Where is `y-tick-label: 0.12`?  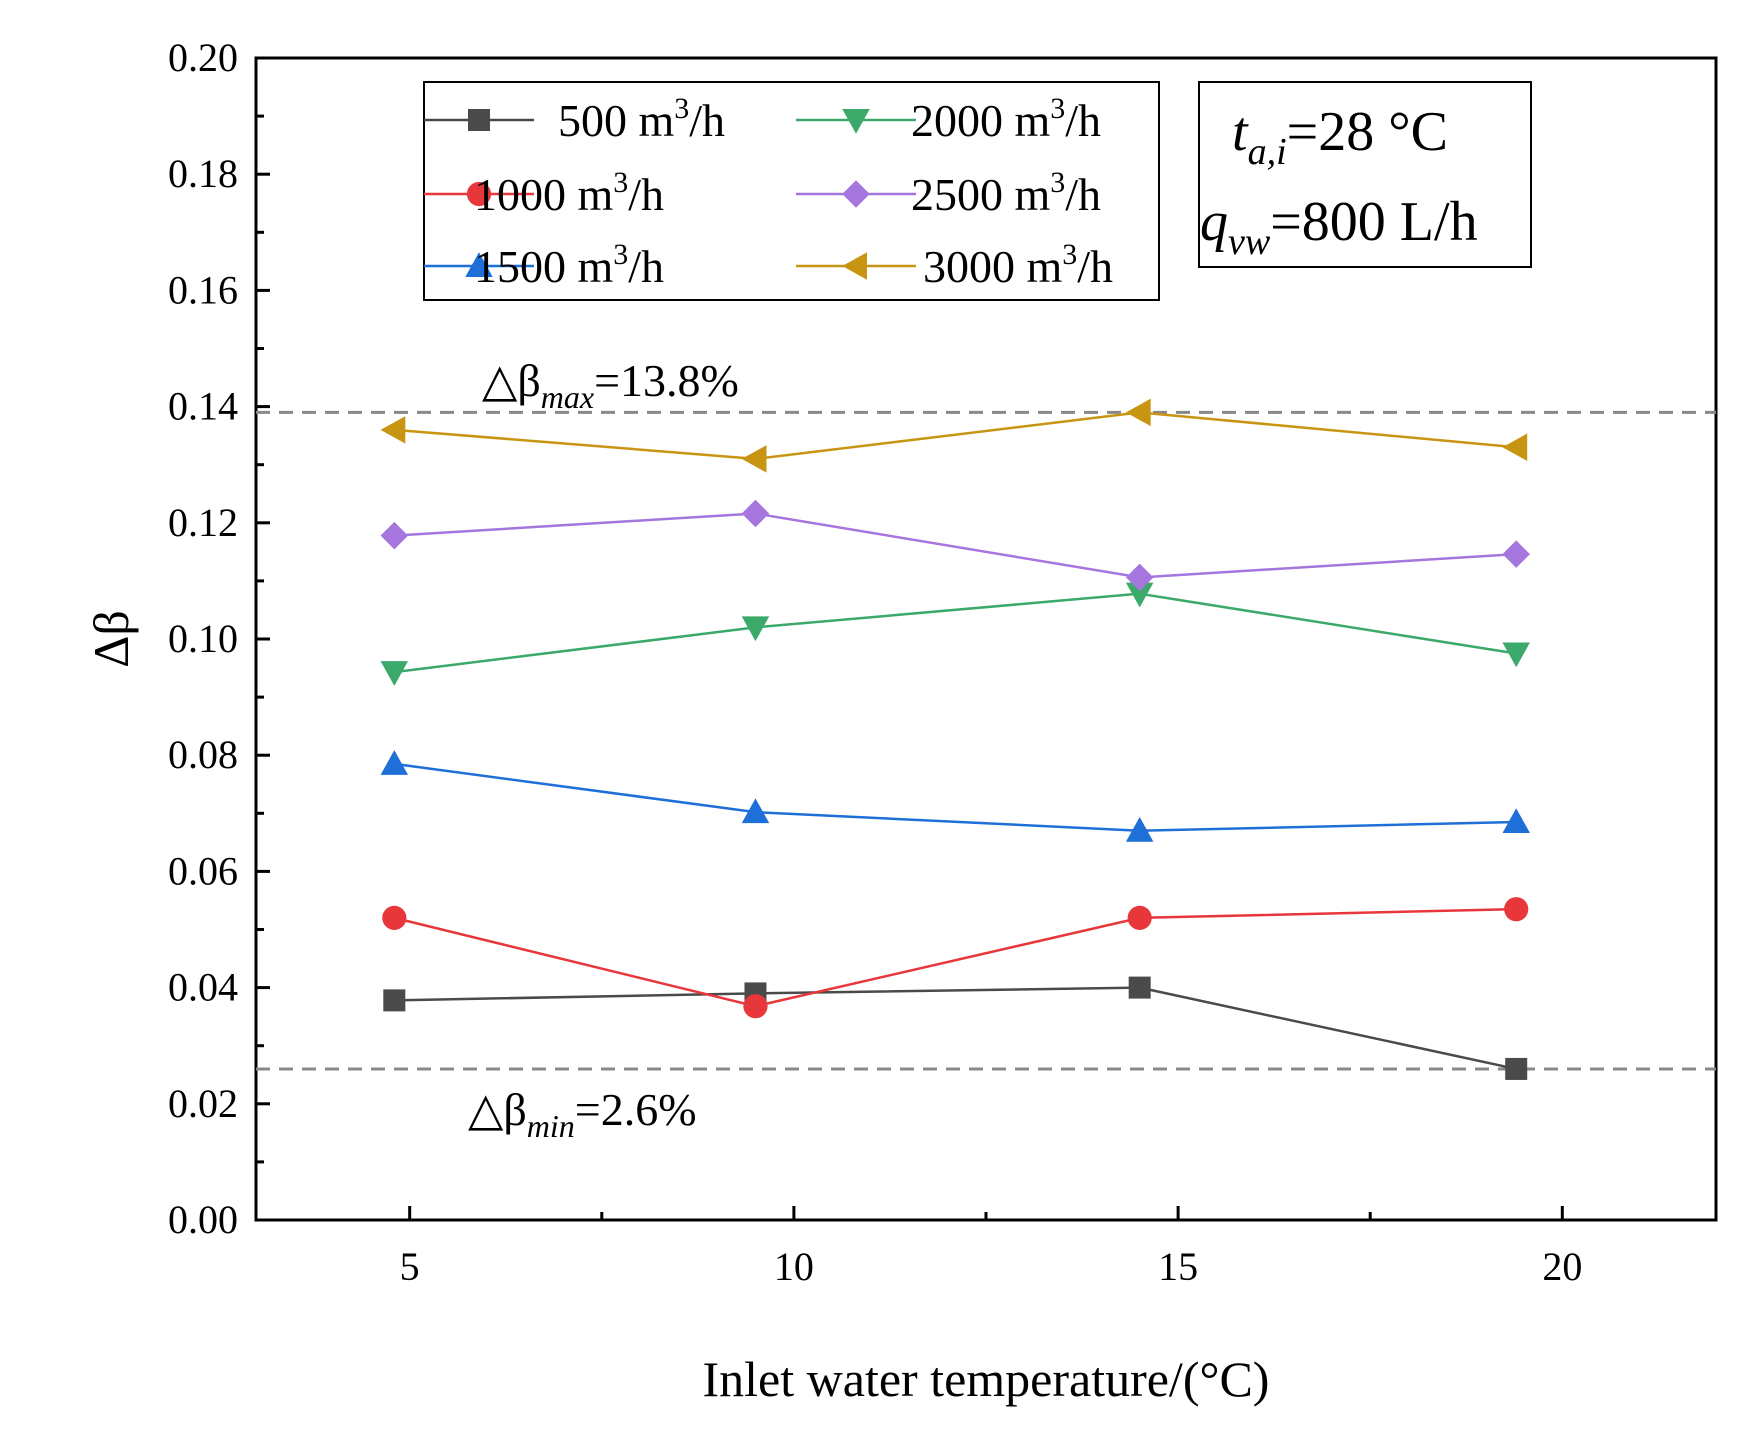 y-tick-label: 0.12 is located at coordinates (203, 522).